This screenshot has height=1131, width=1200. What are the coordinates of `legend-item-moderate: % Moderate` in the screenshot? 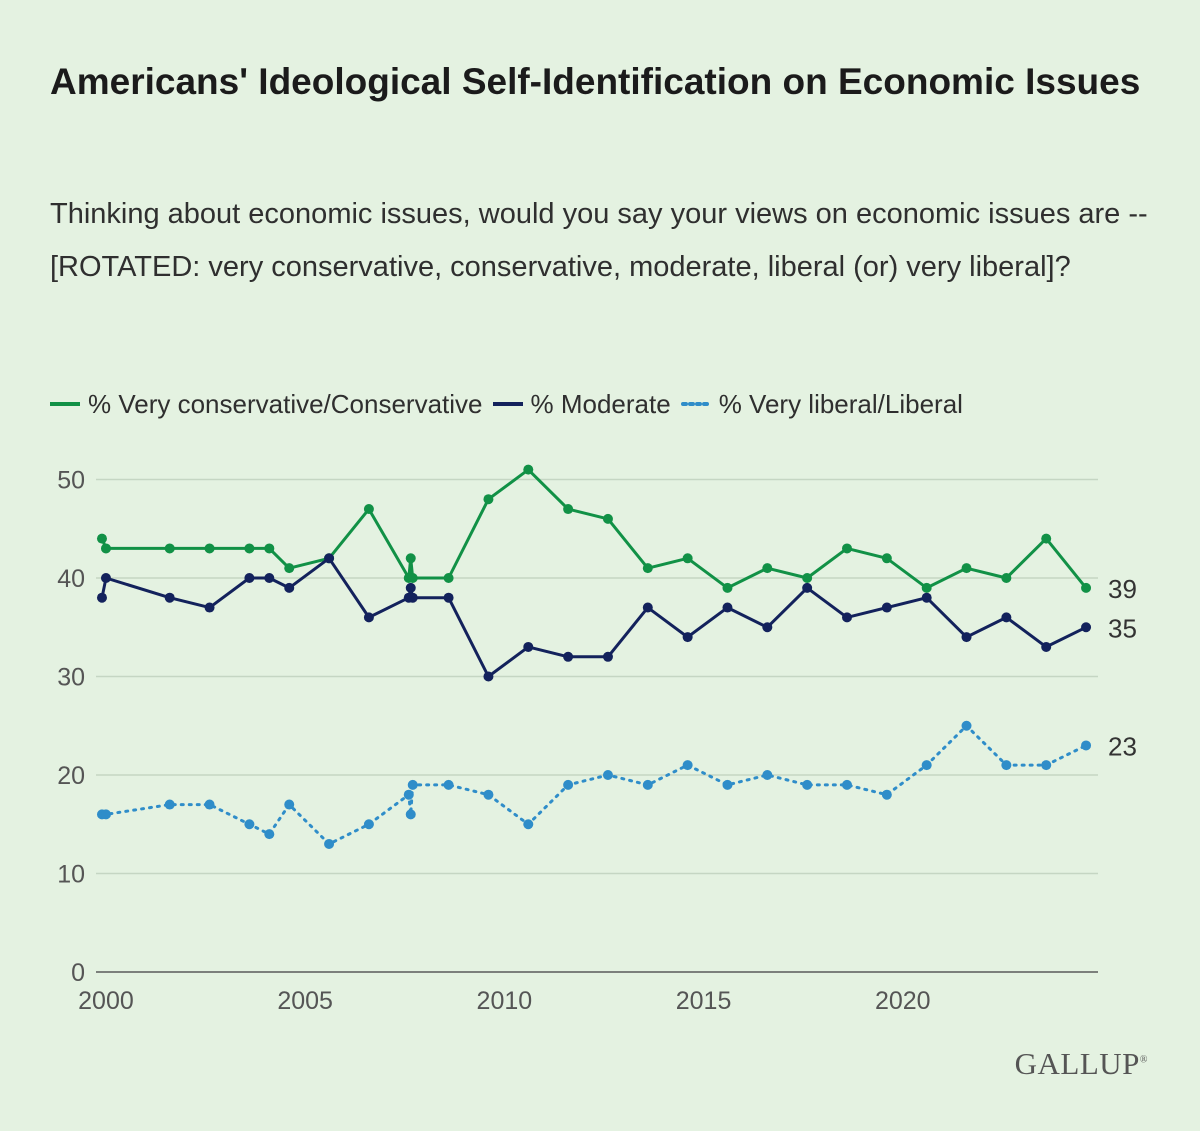 It's located at (581, 404).